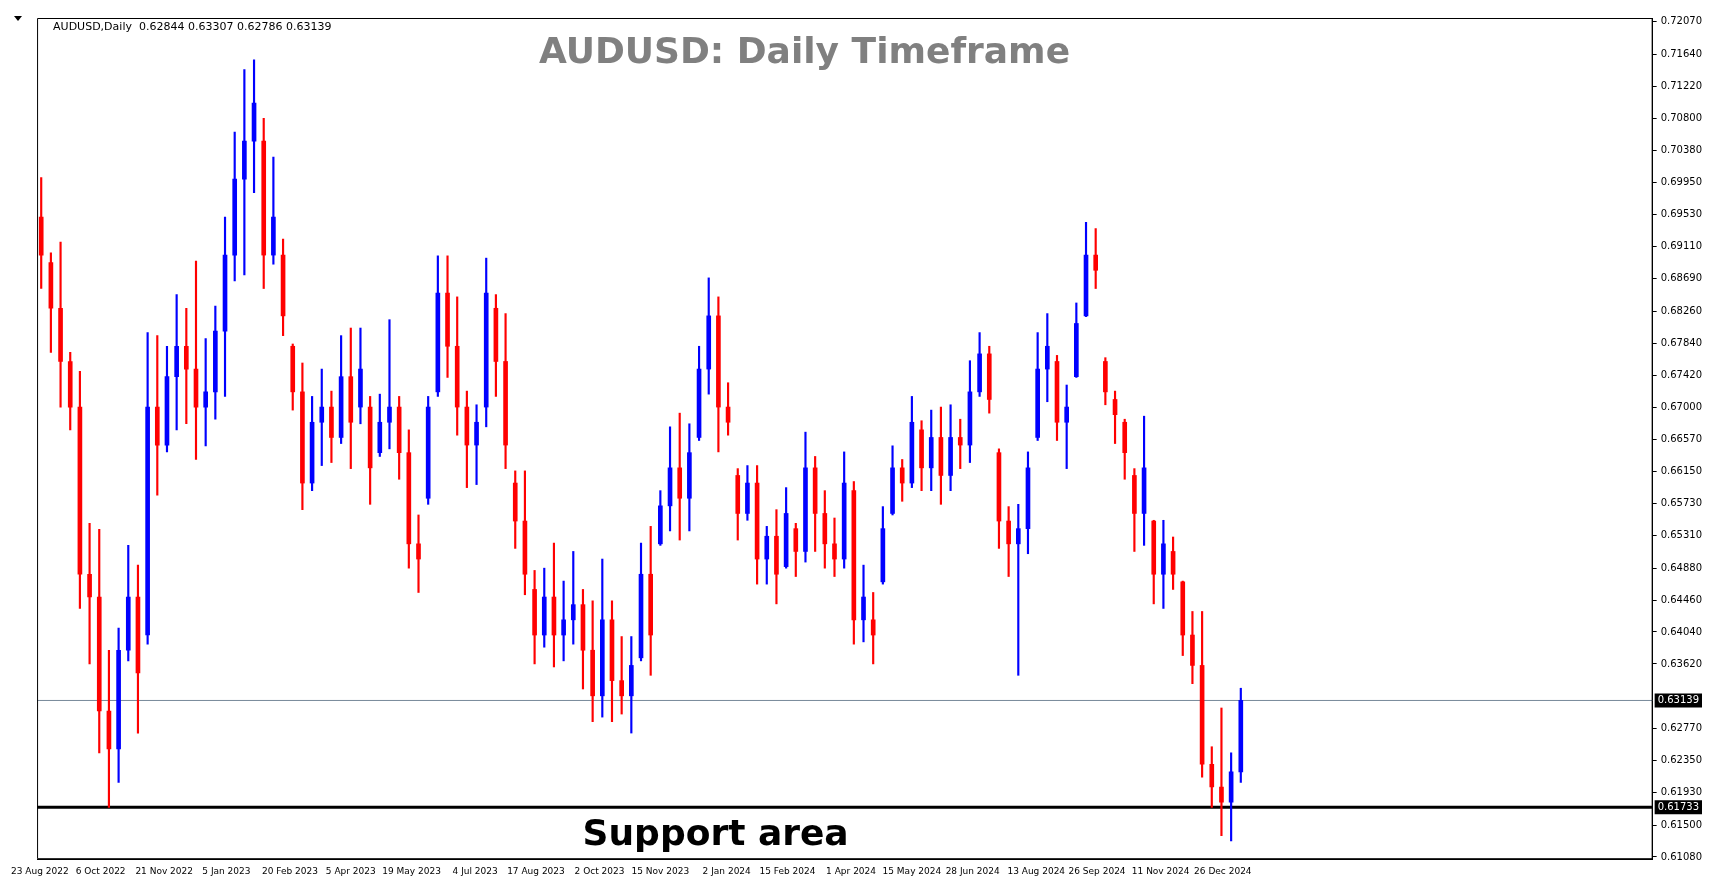 The height and width of the screenshot is (888, 1714). Describe the element at coordinates (1681, 310) in the screenshot. I see `y-tick-label: 0.68260` at that location.